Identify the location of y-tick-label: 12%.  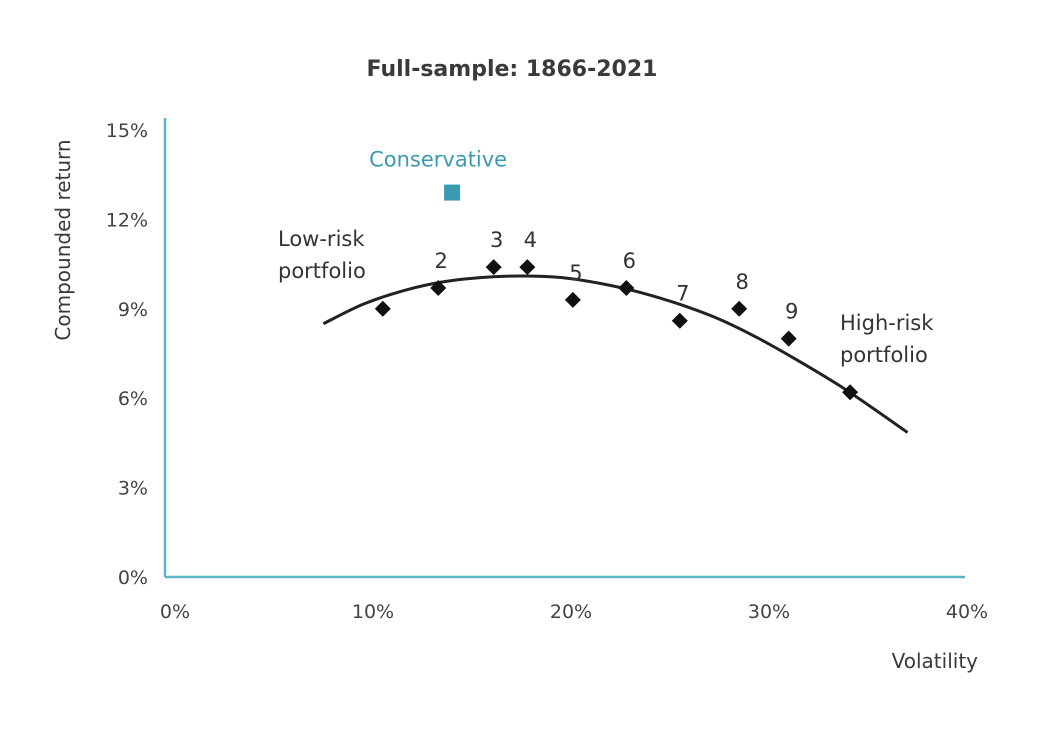
(127, 220).